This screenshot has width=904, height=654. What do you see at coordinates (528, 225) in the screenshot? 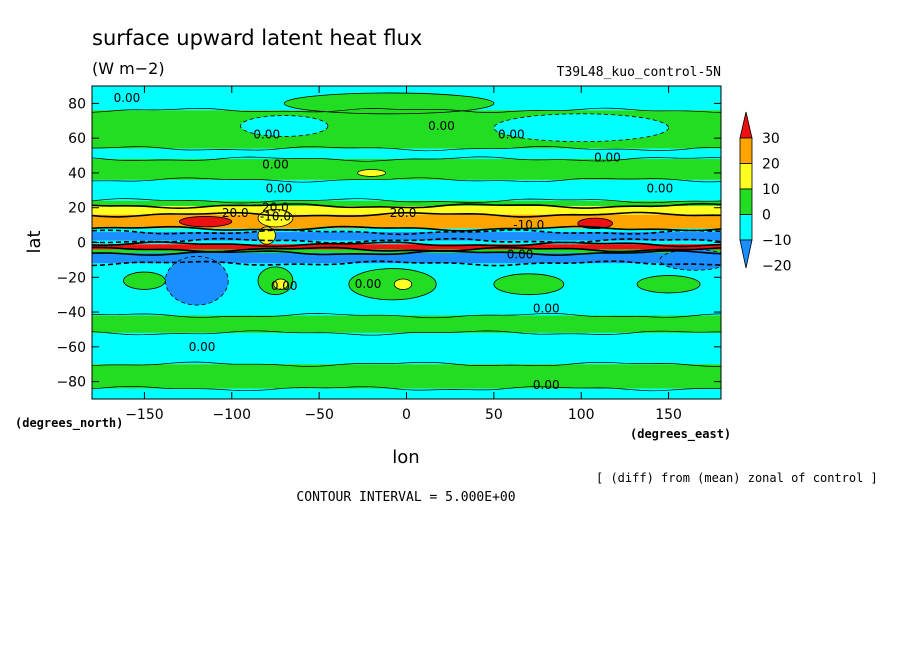
I see `contour-label-12: -10.0` at bounding box center [528, 225].